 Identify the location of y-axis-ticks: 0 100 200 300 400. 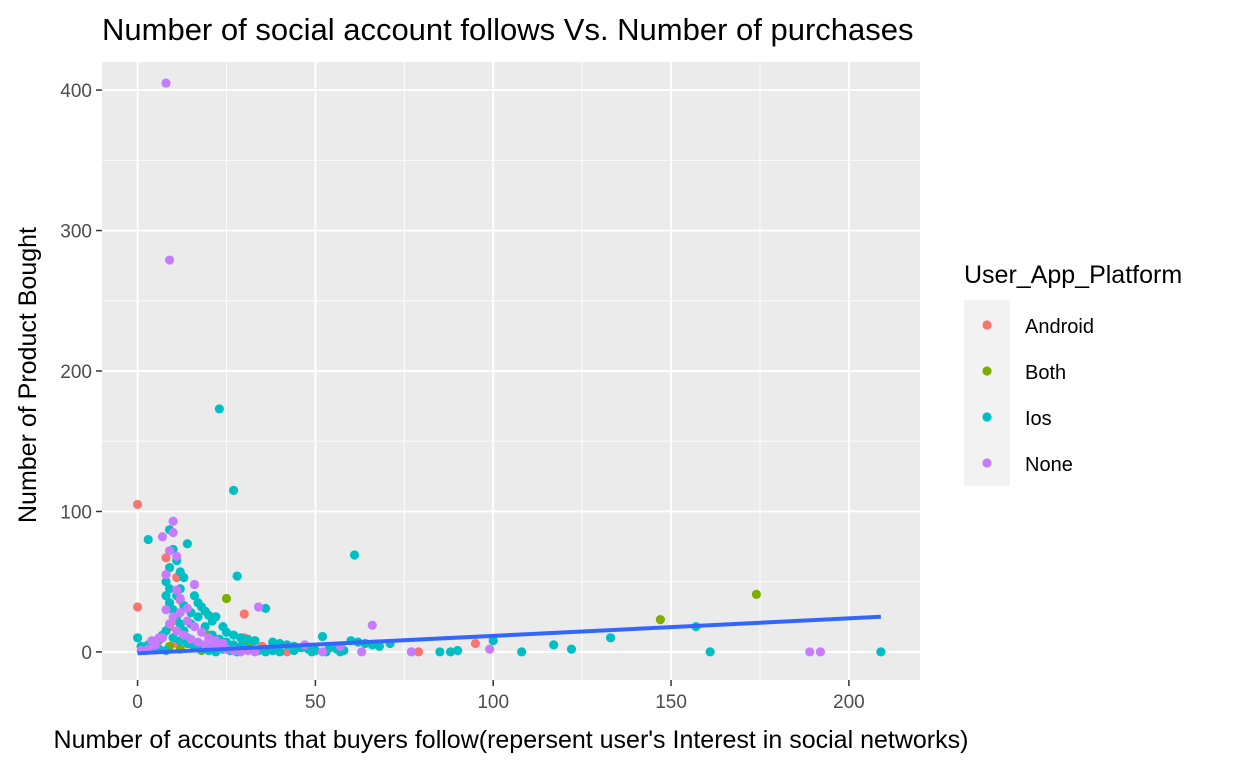
(81, 372).